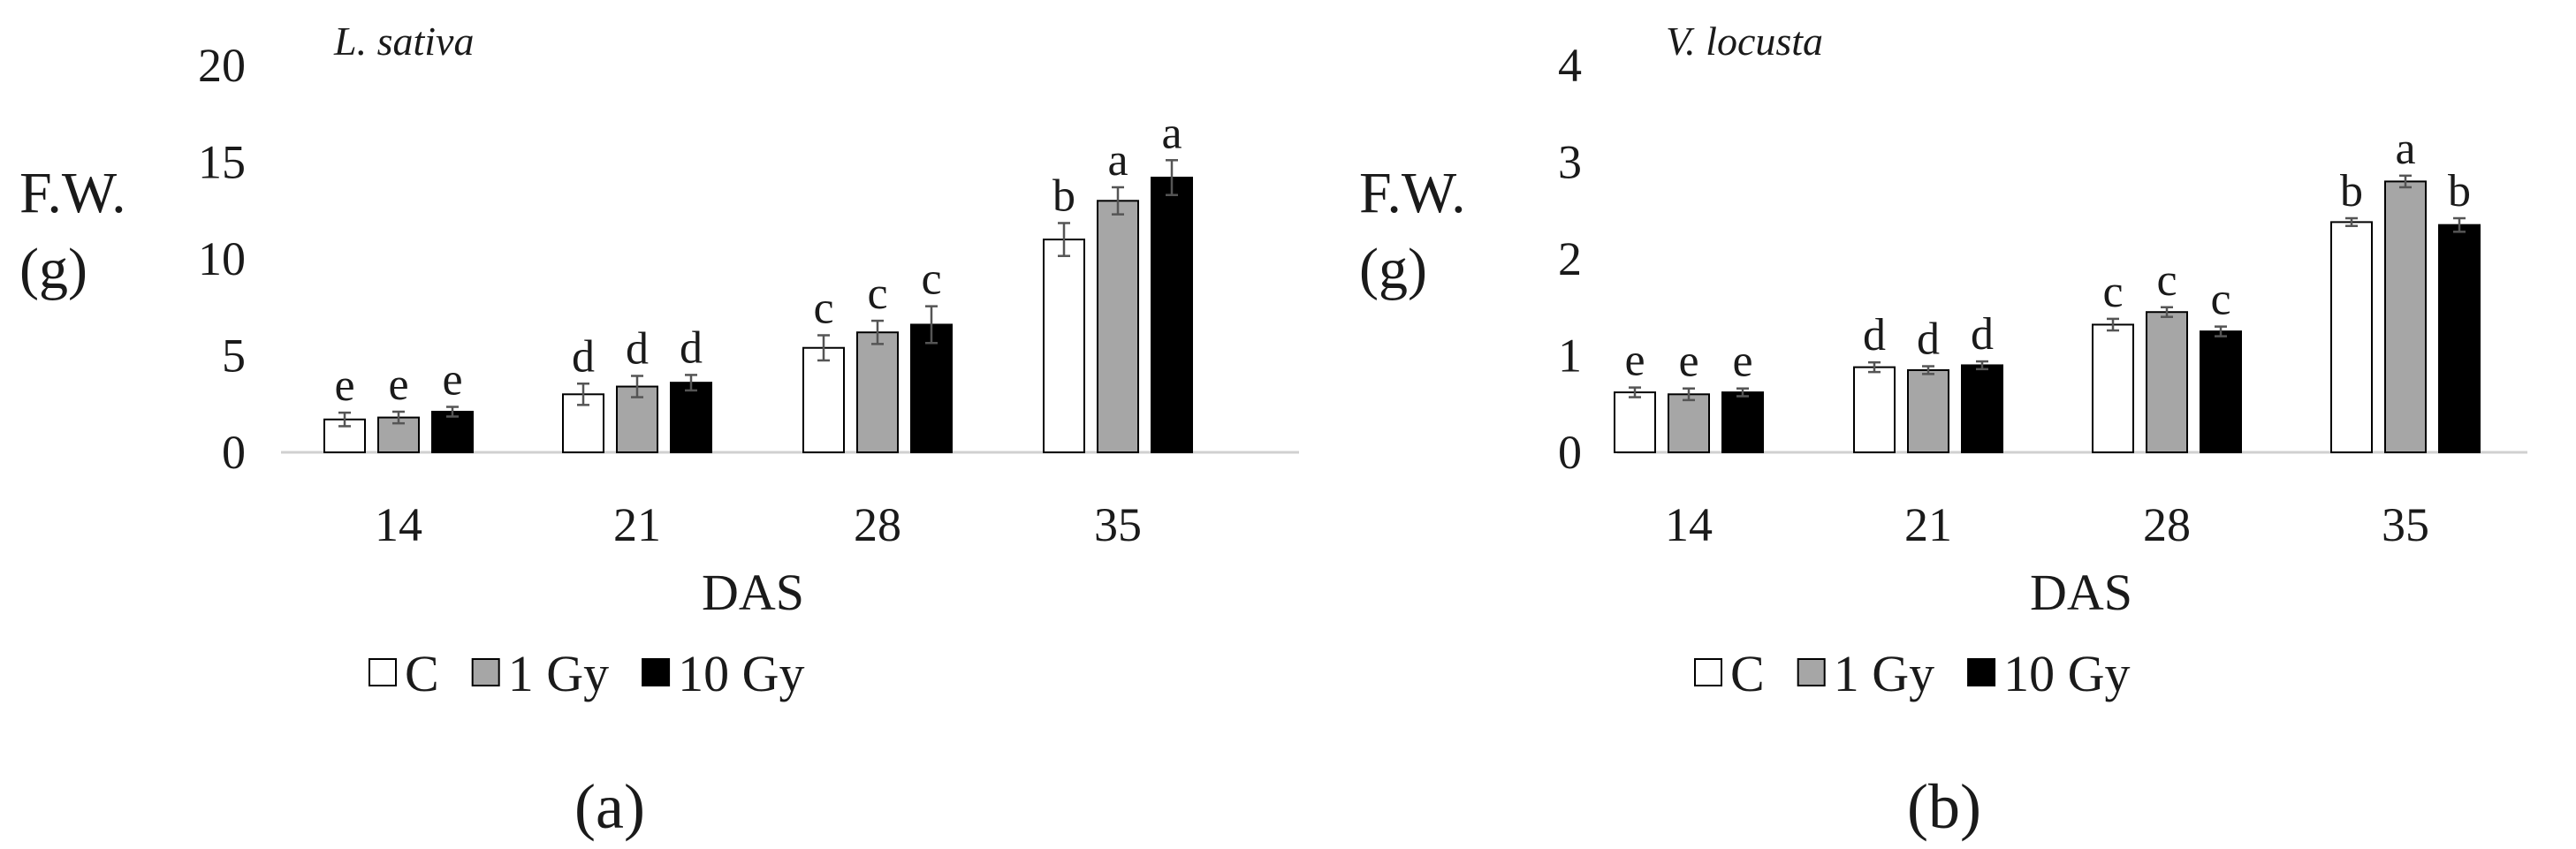  I want to click on chart-title: L. sativa, so click(404, 41).